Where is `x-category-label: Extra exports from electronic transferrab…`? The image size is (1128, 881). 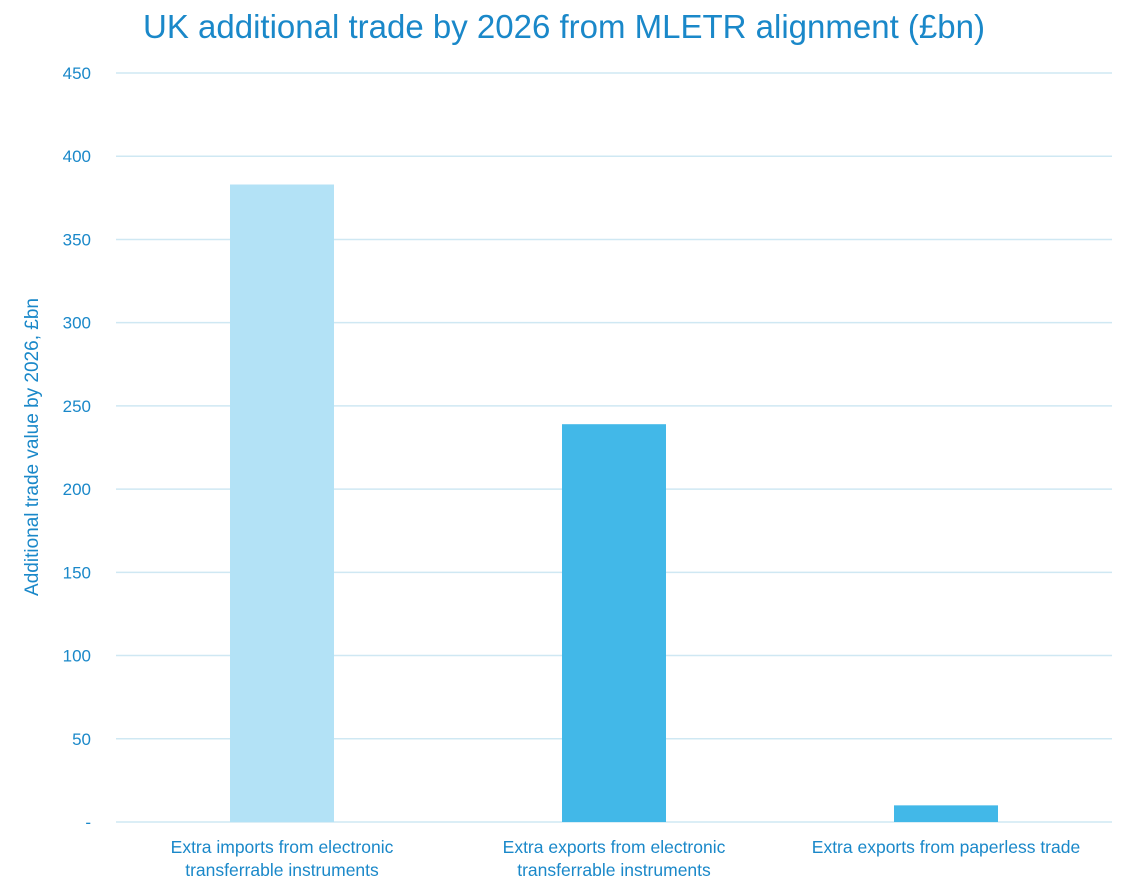 x-category-label: Extra exports from electronic transferrab… is located at coordinates (614, 858).